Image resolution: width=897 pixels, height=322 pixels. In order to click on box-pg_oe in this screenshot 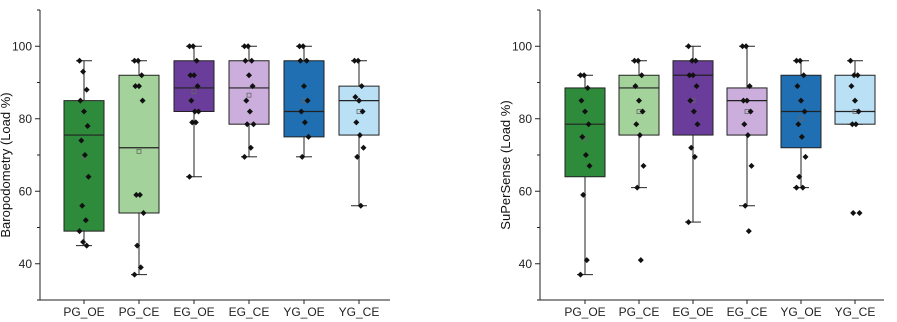, I will do `click(585, 132)`.